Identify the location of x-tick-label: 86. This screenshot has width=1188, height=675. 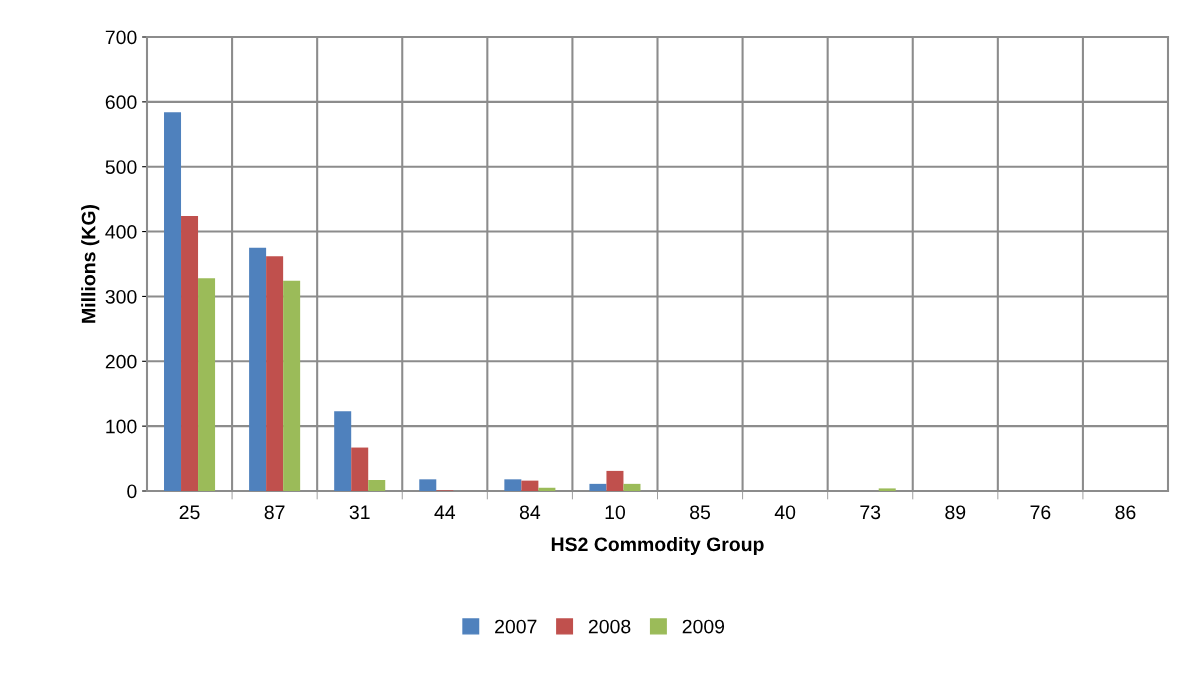
(1125, 512).